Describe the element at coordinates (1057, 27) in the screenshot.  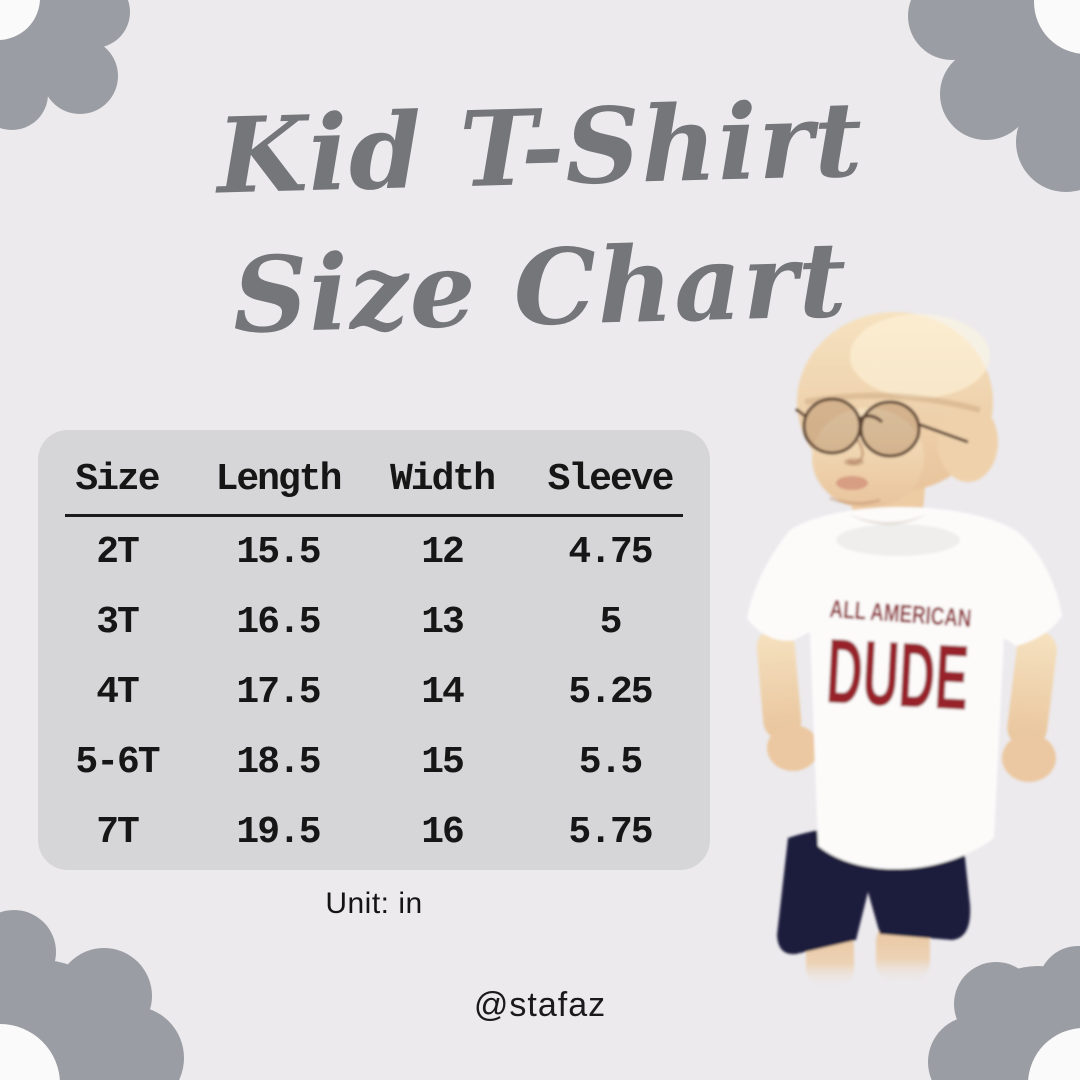
I see `cloud-dot-top-right` at that location.